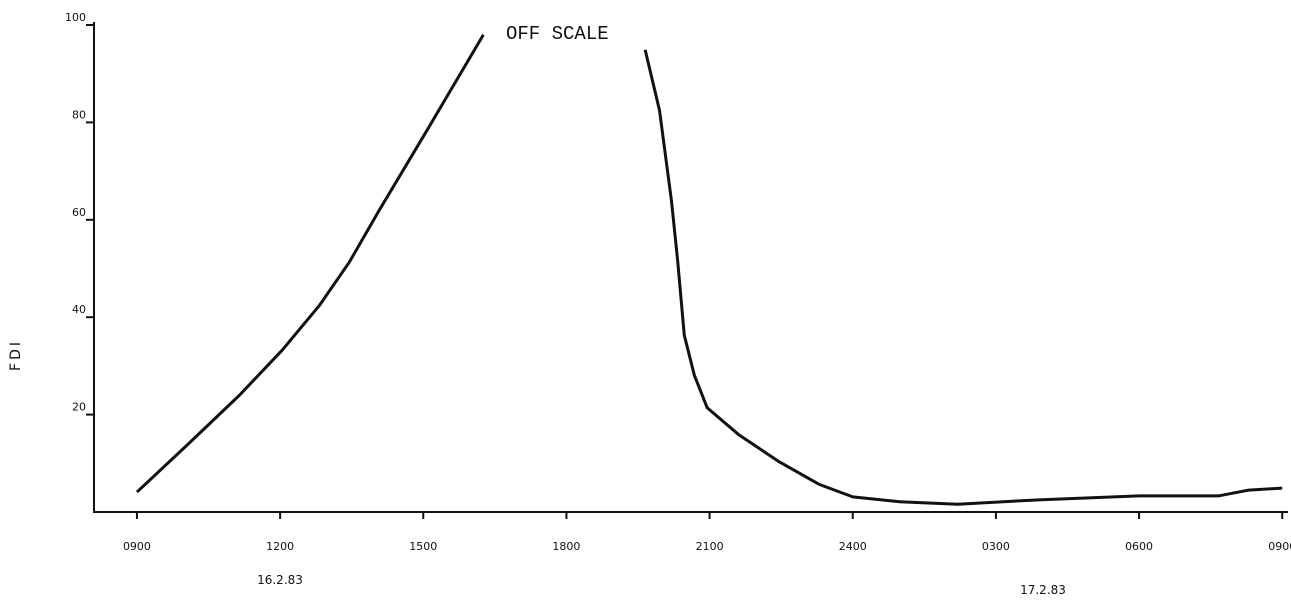 The image size is (1291, 603). What do you see at coordinates (79, 212) in the screenshot?
I see `y-tick-label: 60` at bounding box center [79, 212].